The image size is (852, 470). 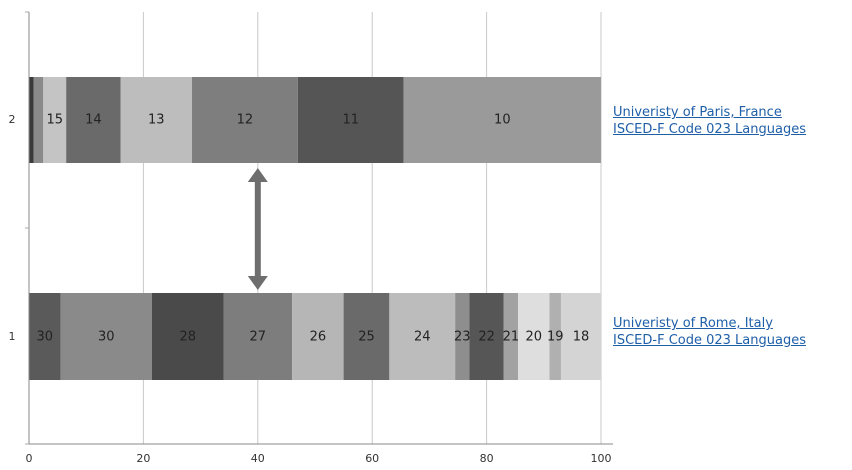 What do you see at coordinates (372, 458) in the screenshot?
I see `x-tick-label-60: 60` at bounding box center [372, 458].